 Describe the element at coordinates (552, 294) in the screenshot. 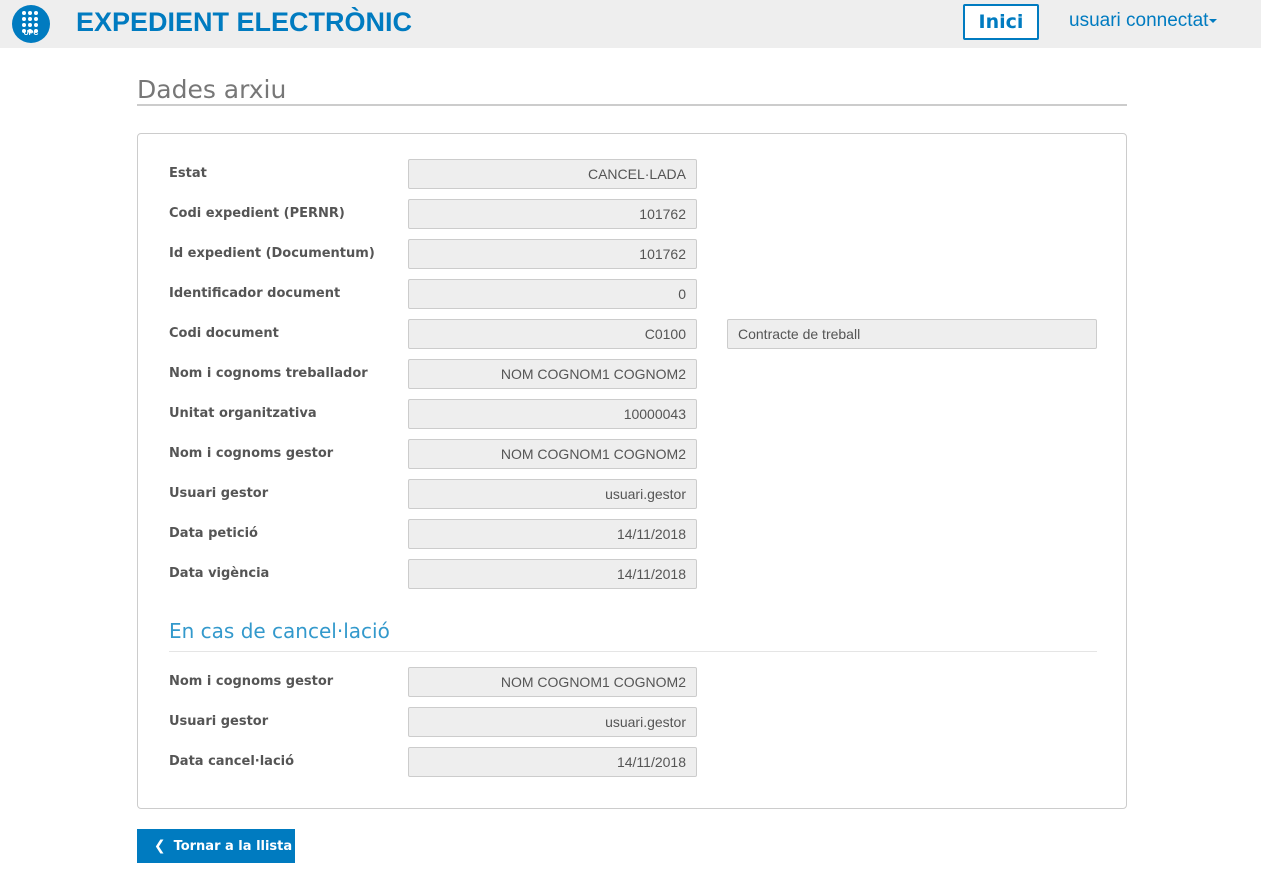

I see `field-value: 0` at that location.